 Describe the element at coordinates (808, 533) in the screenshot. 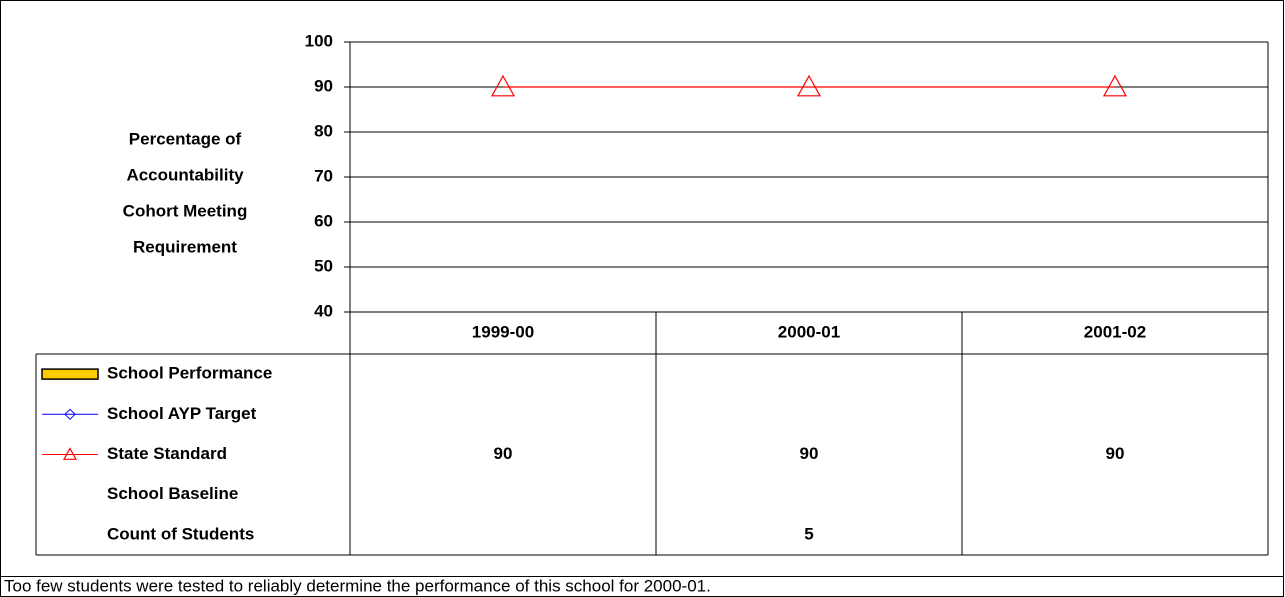

I see `table-value: 5` at that location.